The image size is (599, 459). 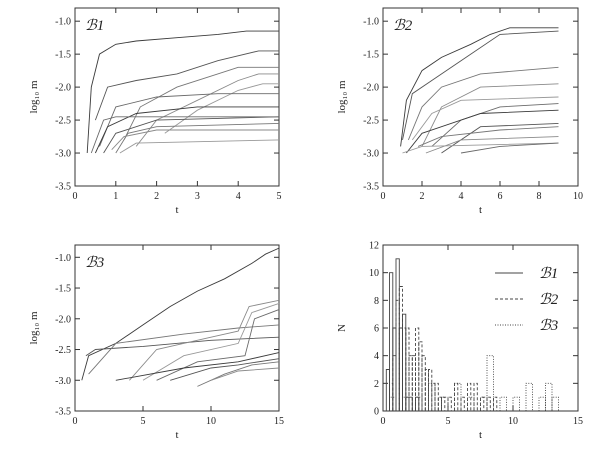 What do you see at coordinates (374, 246) in the screenshot?
I see `y-tick-label: 12` at bounding box center [374, 246].